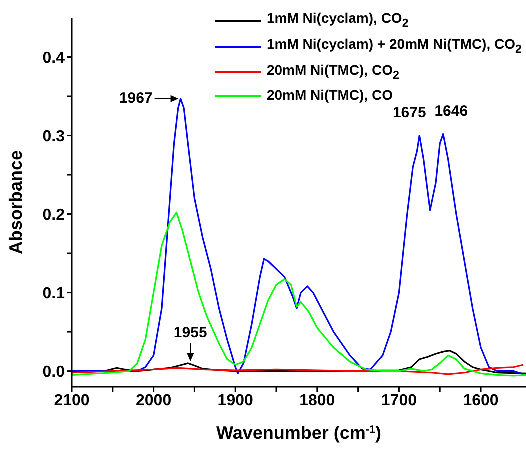  I want to click on legend-label: 1mM Ni(cyclam) + 20mM Ni(TMC), CO$_{2}$, so click(394, 46).